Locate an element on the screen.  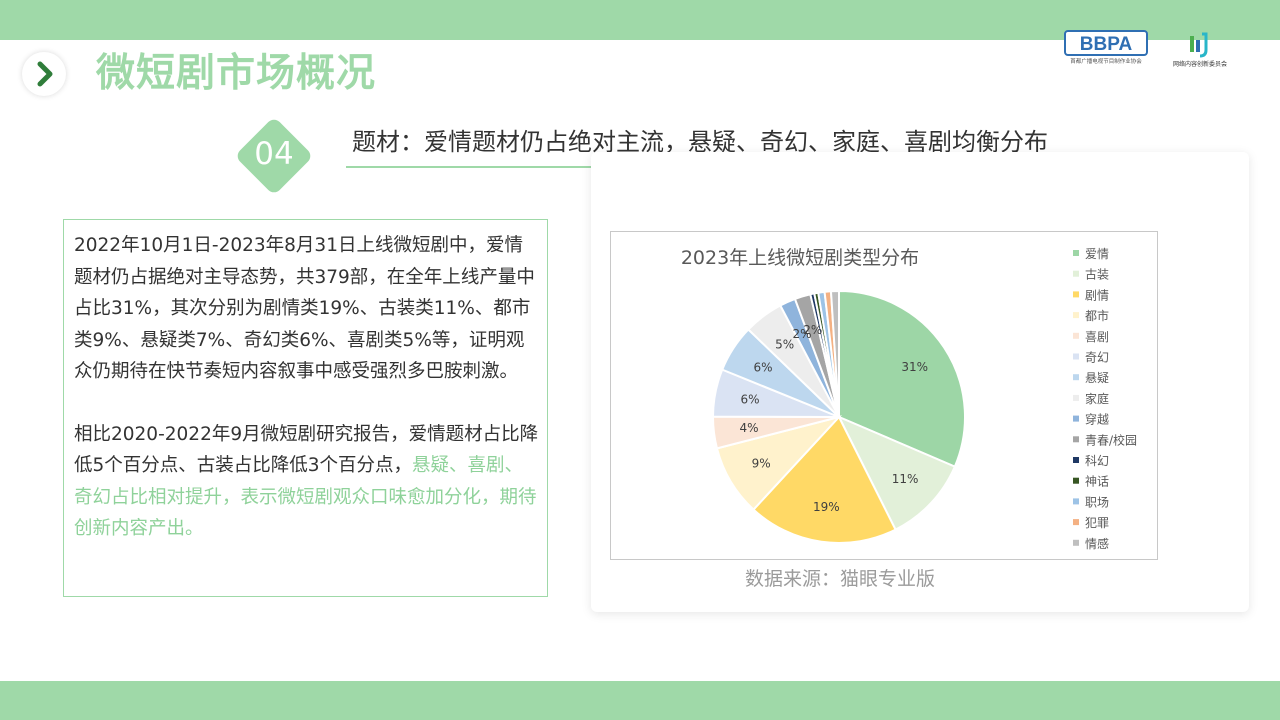
chart-title: 2023年上线微短剧类型分布 is located at coordinates (800, 258).